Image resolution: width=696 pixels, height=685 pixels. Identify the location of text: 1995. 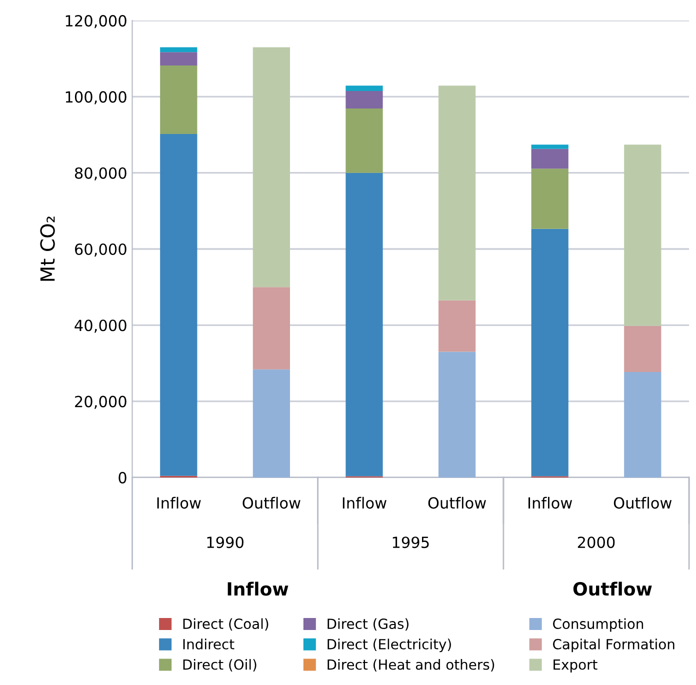
(410, 542).